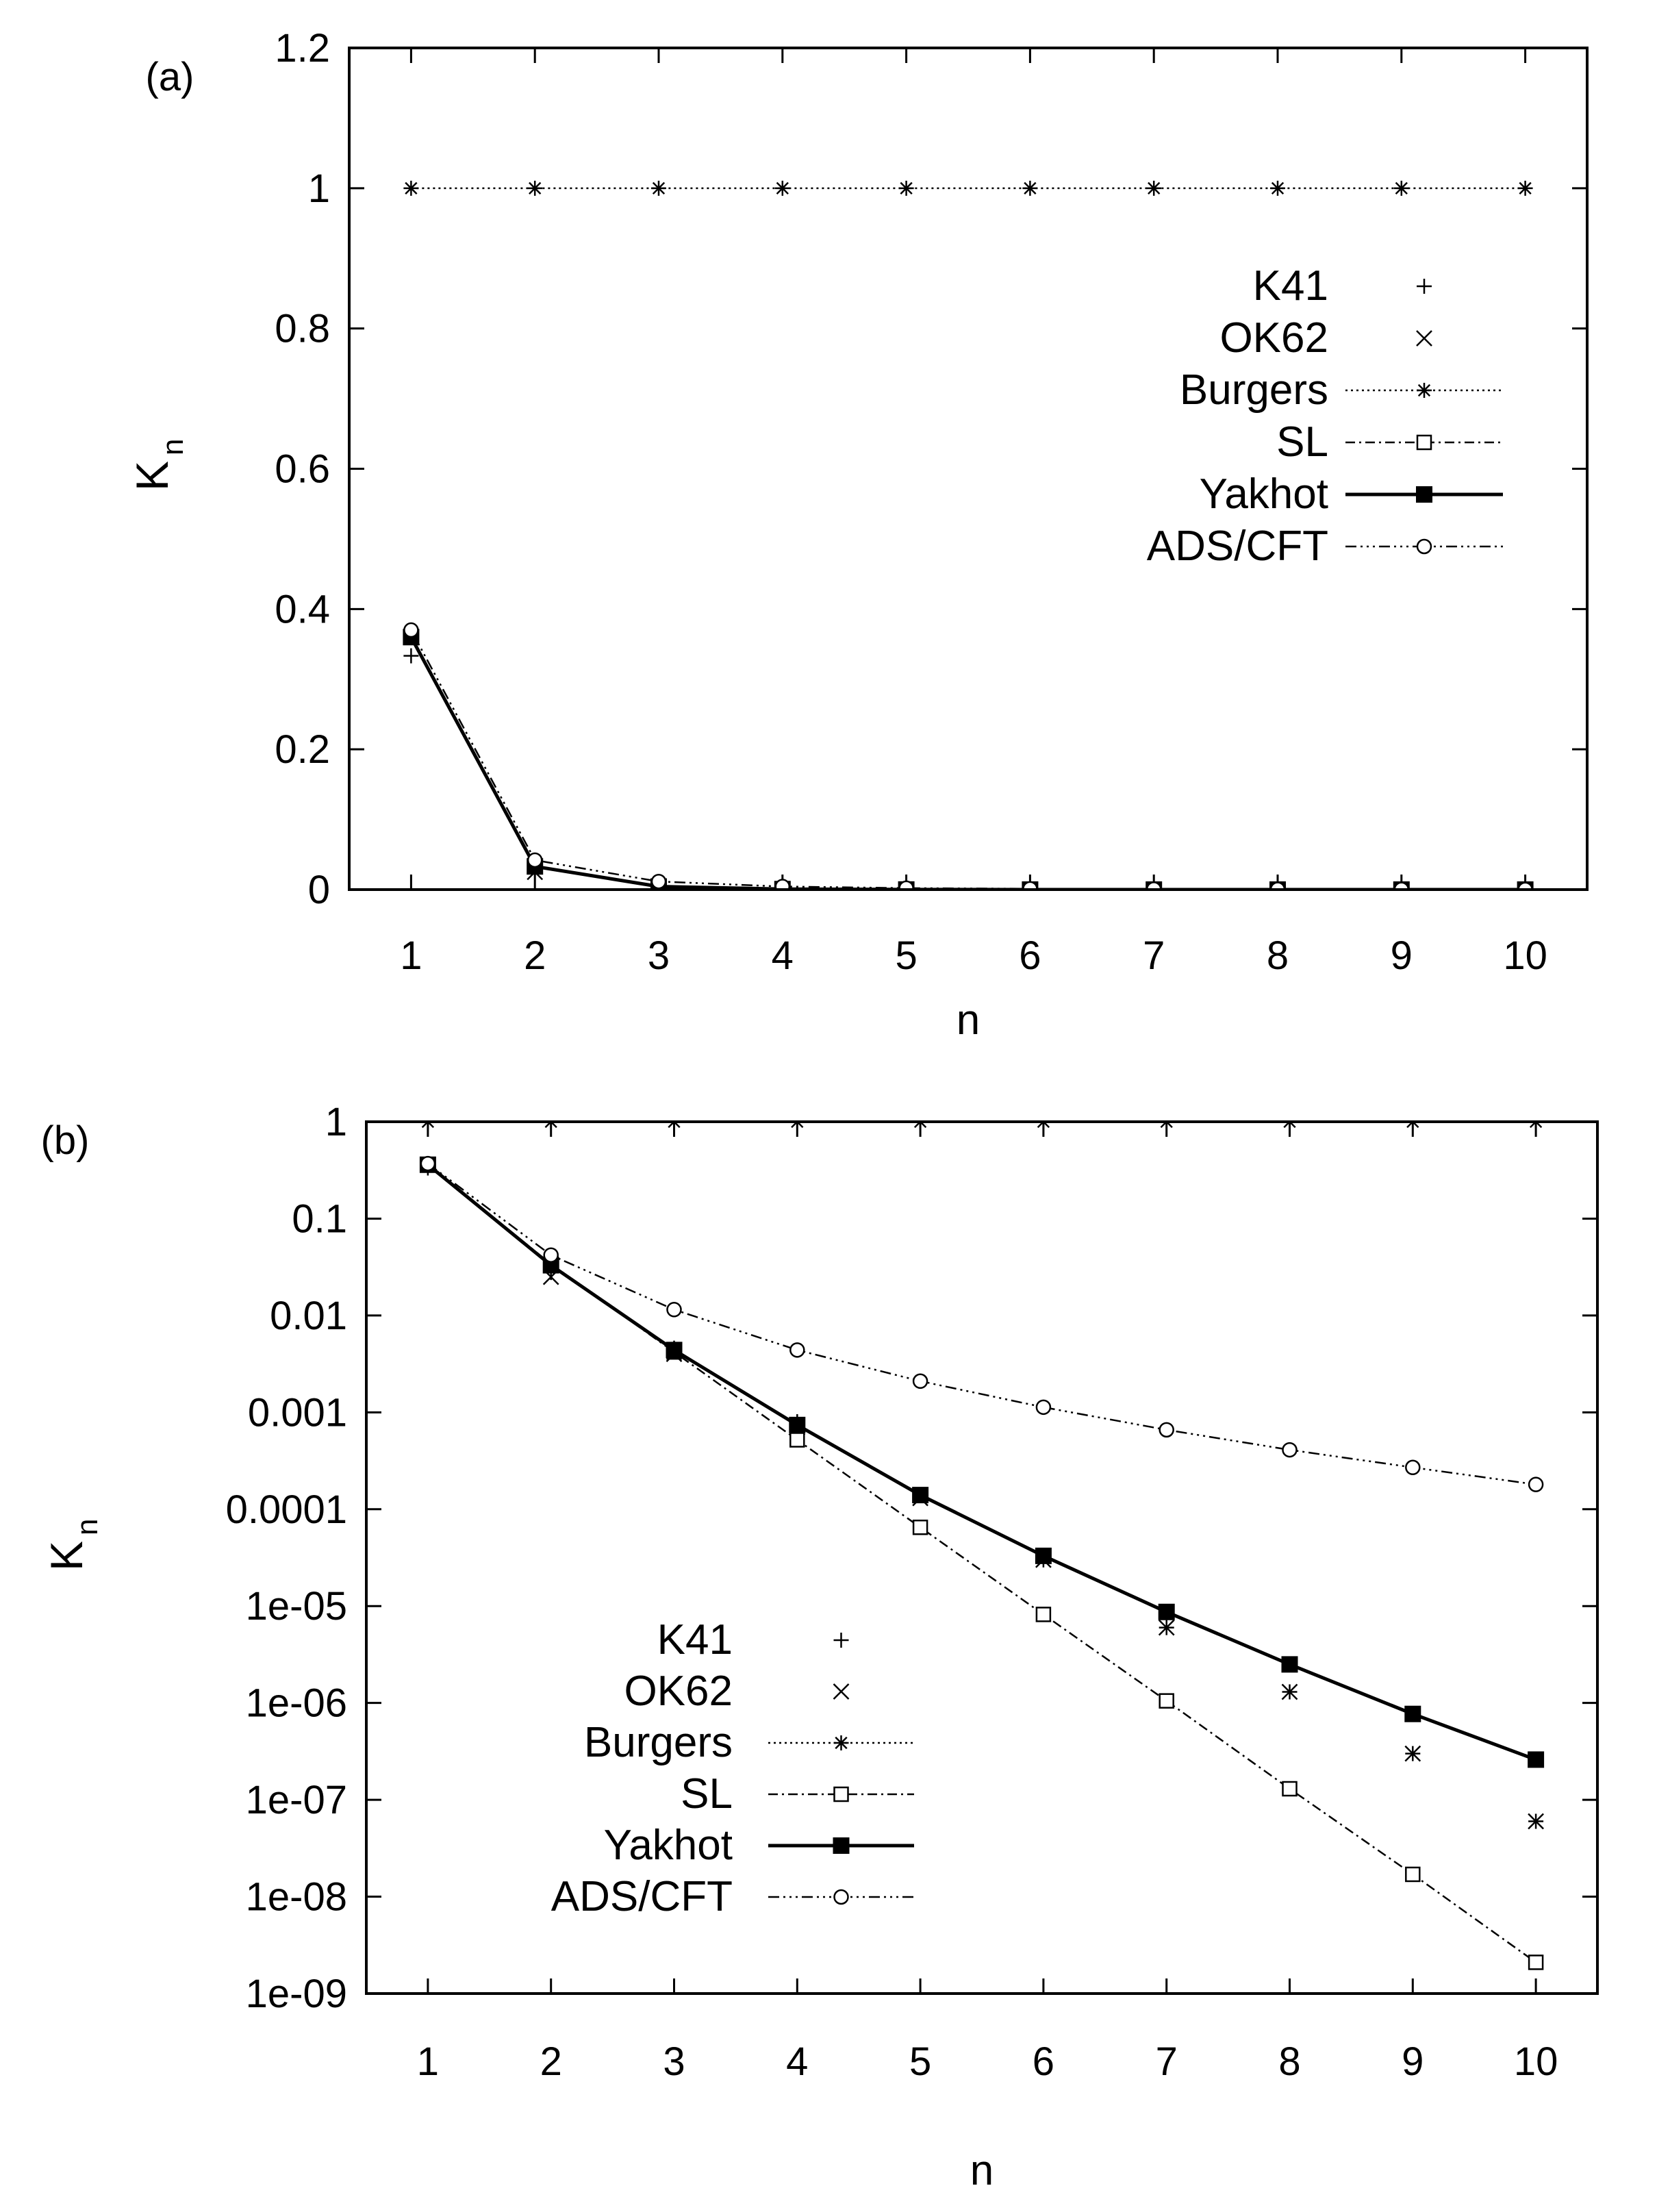  Describe the element at coordinates (1238, 546) in the screenshot. I see `panel-a-legend-label-ads-cft: ADS/CFT` at that location.